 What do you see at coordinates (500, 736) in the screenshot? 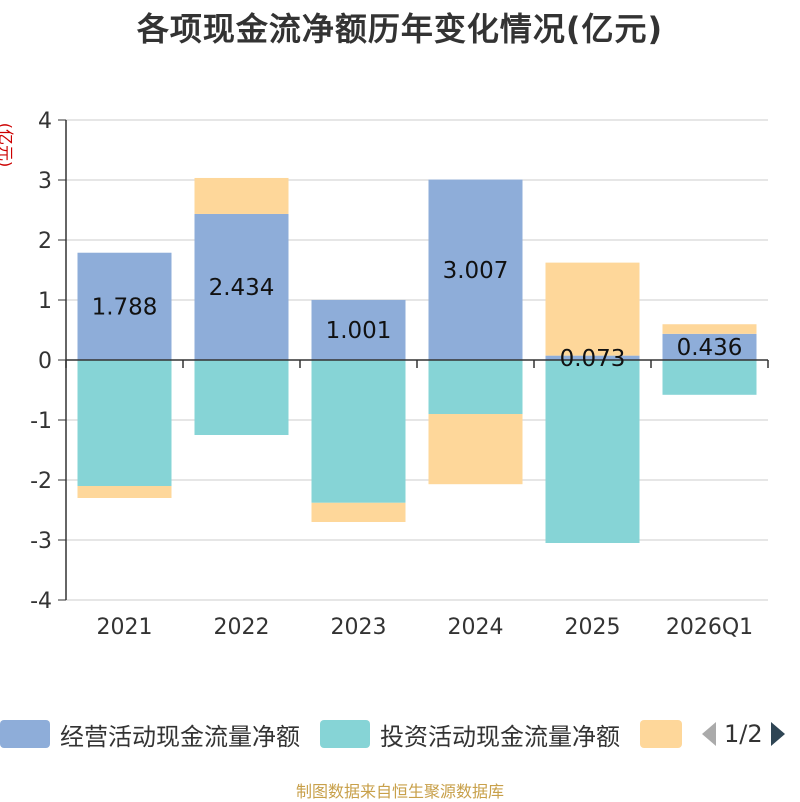
I see `legend-label-investing: 投资活动现金流量净额` at bounding box center [500, 736].